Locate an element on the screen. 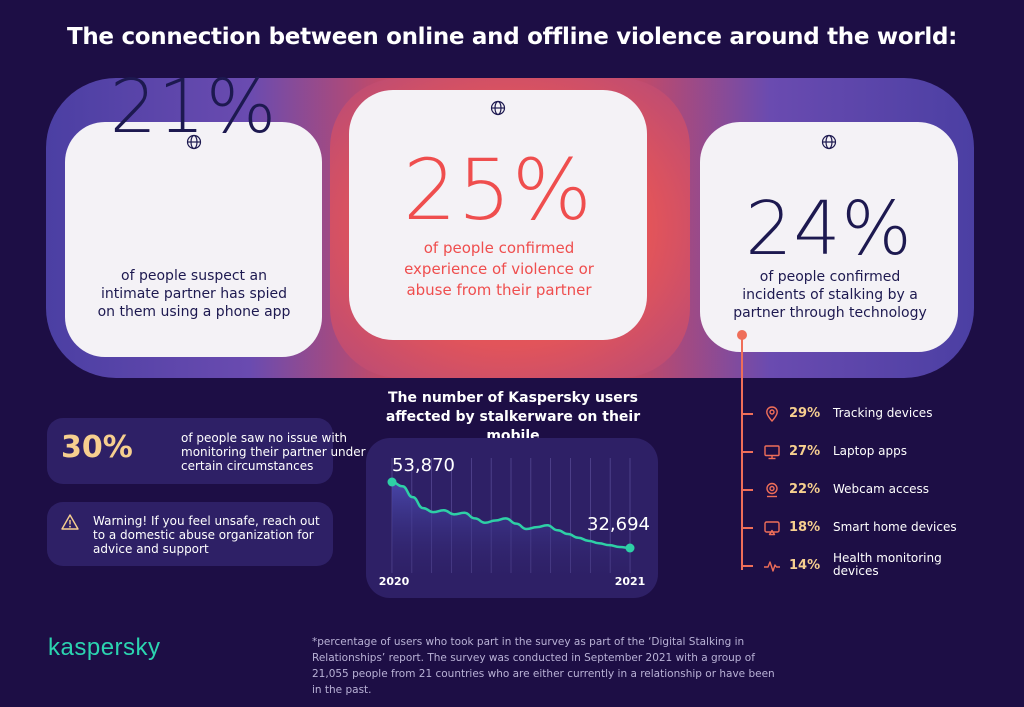 This screenshot has width=1024, height=707. chart-x-label: 2021 is located at coordinates (630, 581).